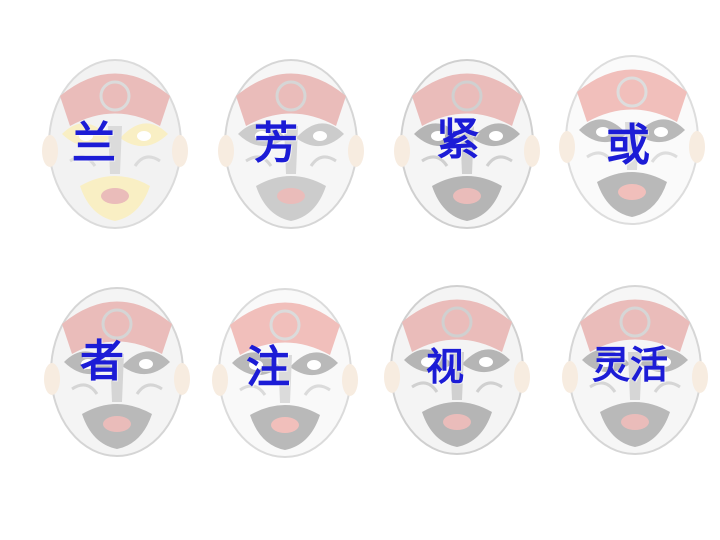 The width and height of the screenshot is (720, 540). I want to click on opera-mask-swirl-icon, so click(115, 144).